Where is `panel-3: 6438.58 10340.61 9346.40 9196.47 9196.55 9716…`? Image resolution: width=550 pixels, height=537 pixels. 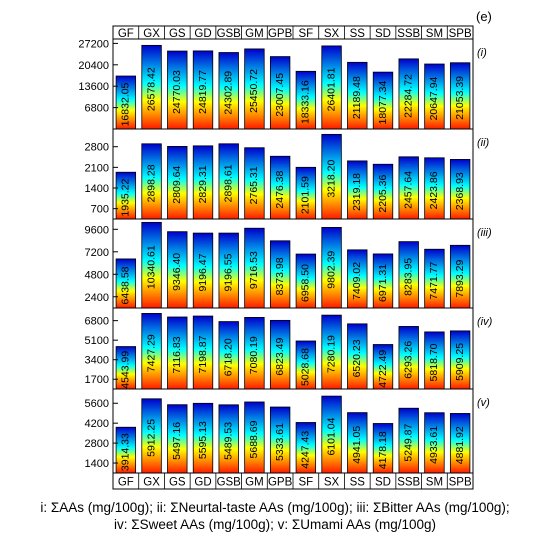
panel-3: 6438.58 10340.61 9346.40 9196.47 9196.55 9716… is located at coordinates (288, 263).